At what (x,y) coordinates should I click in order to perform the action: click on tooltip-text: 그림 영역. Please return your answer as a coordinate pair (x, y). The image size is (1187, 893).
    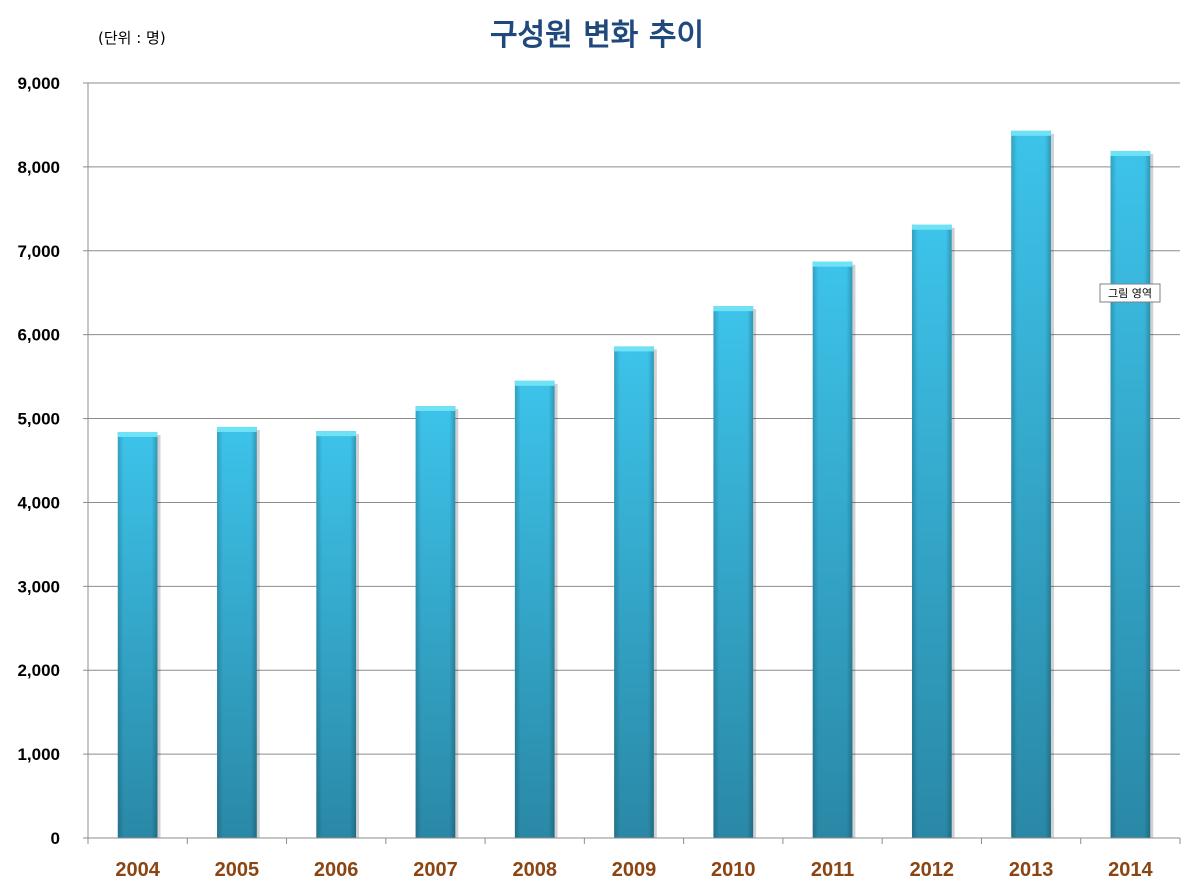
    Looking at the image, I should click on (1130, 293).